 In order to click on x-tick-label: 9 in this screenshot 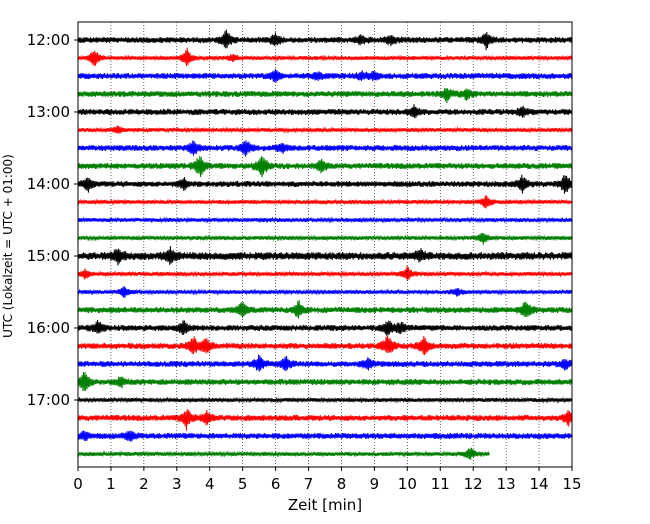, I will do `click(375, 484)`.